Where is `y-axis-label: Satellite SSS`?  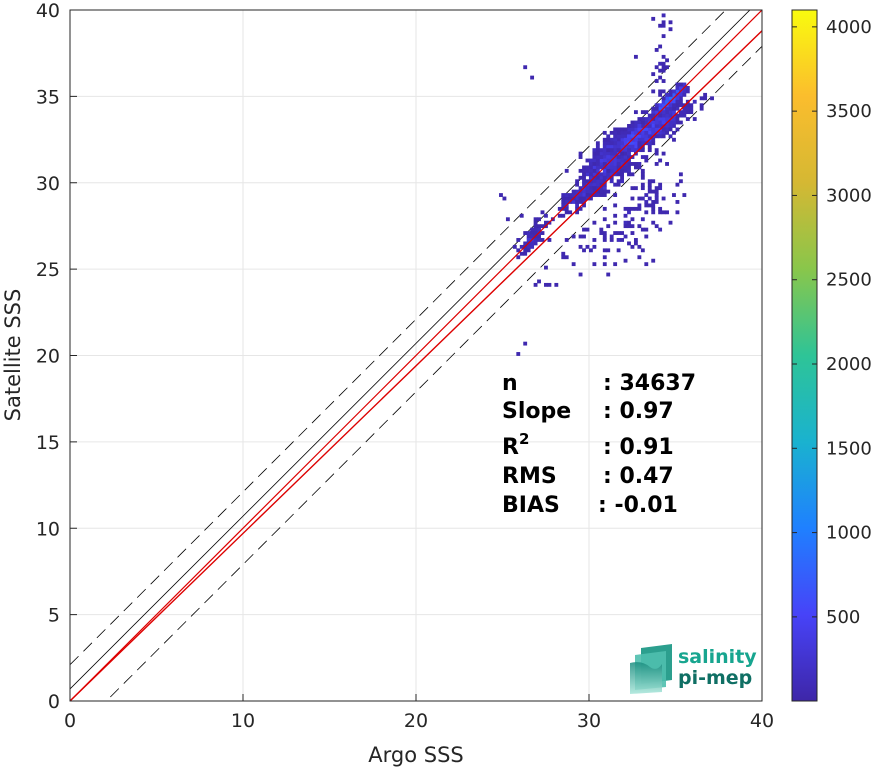 y-axis-label: Satellite SSS is located at coordinates (13, 355).